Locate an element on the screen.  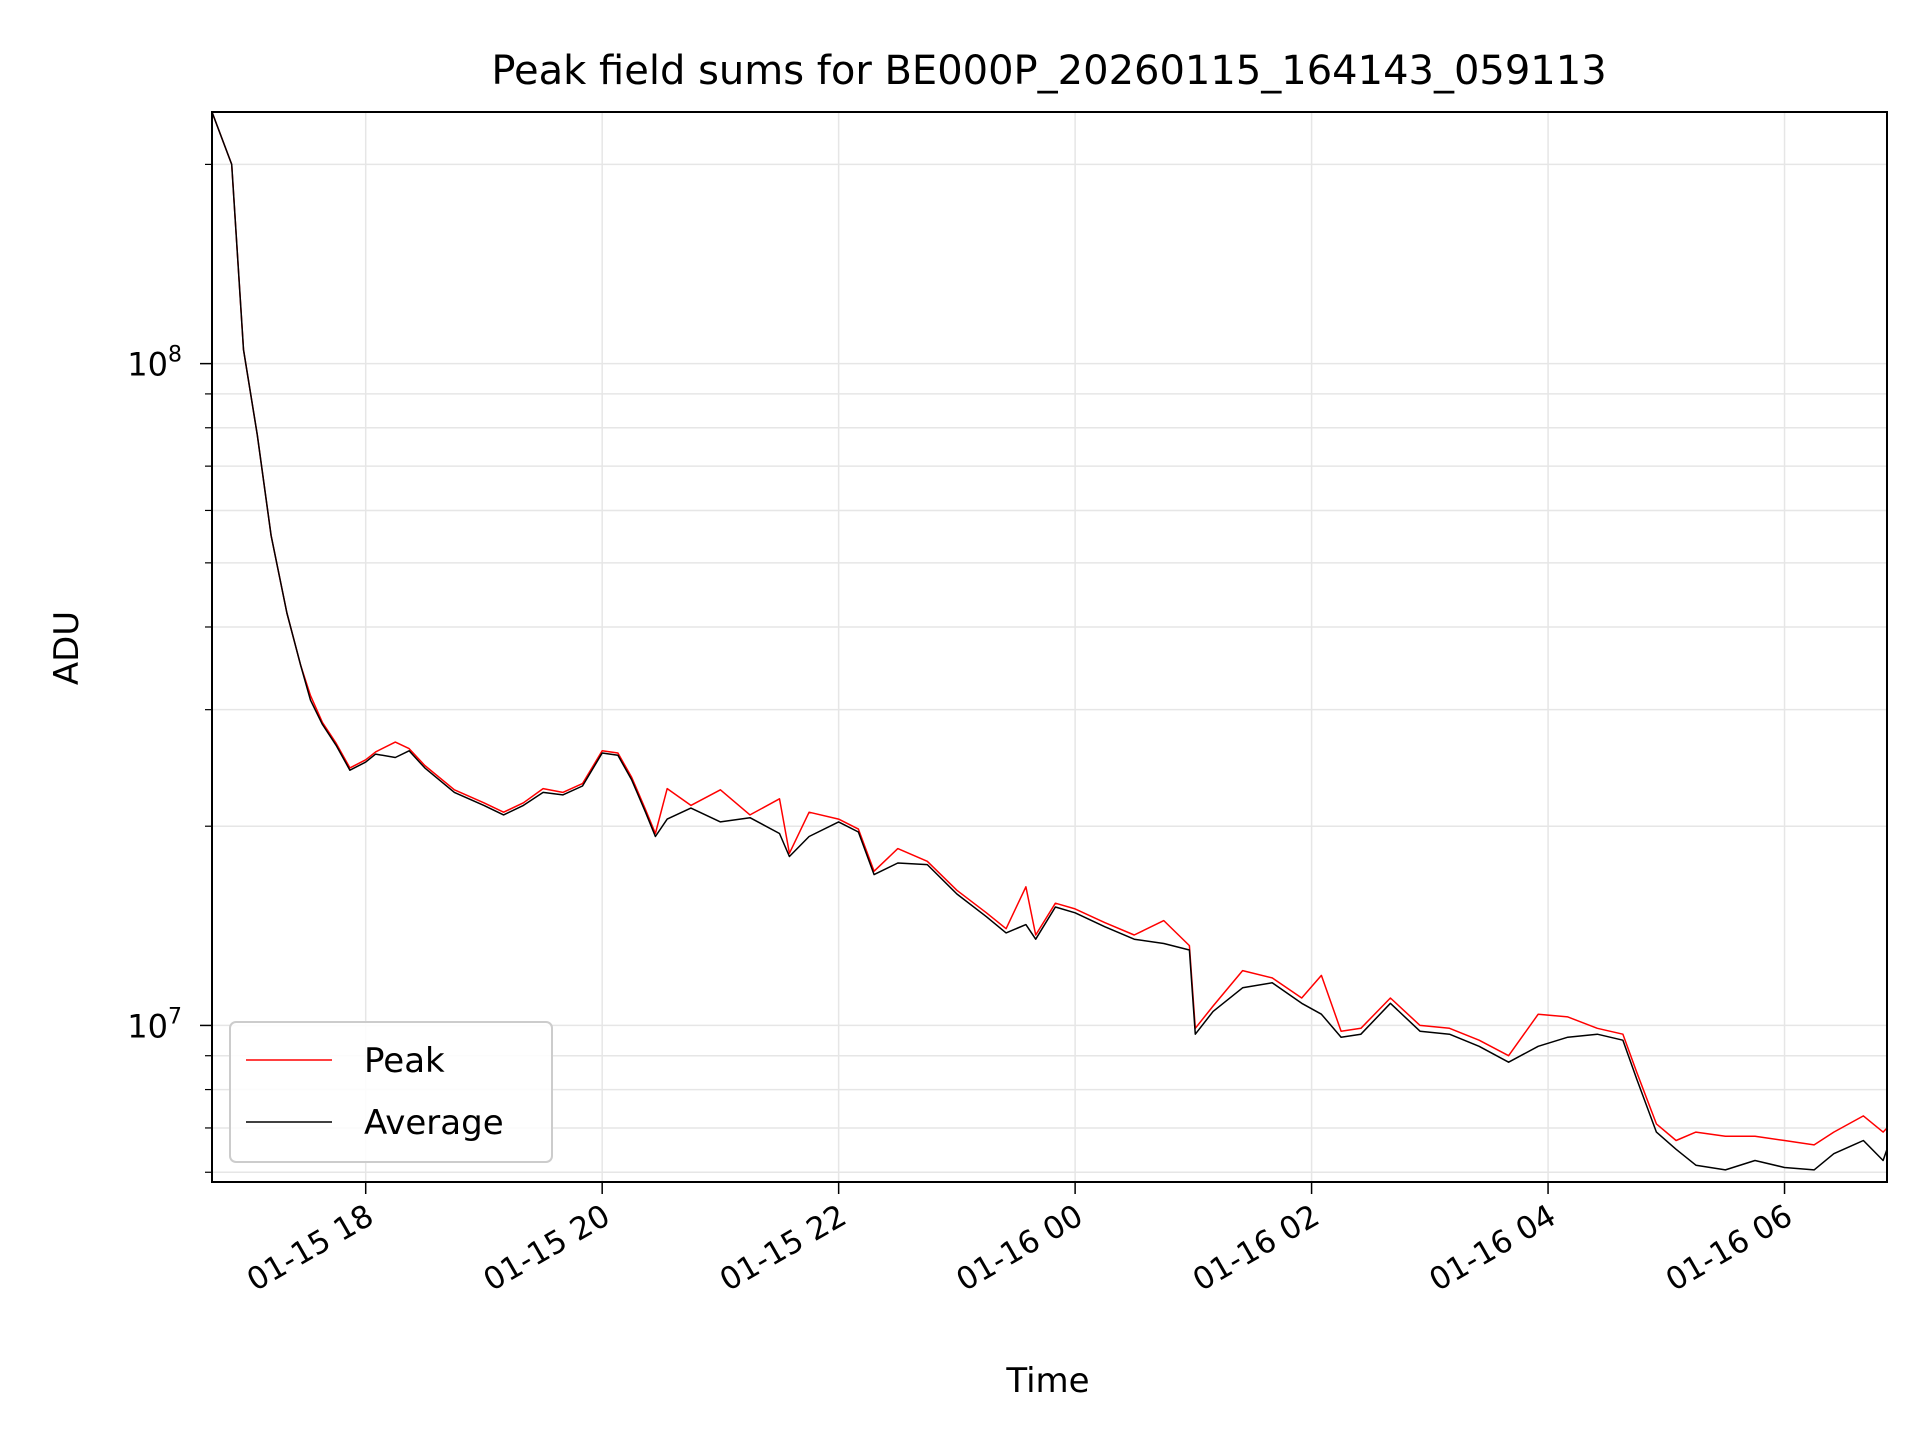
y-tick-label: 10⁸ is located at coordinates (154, 363).